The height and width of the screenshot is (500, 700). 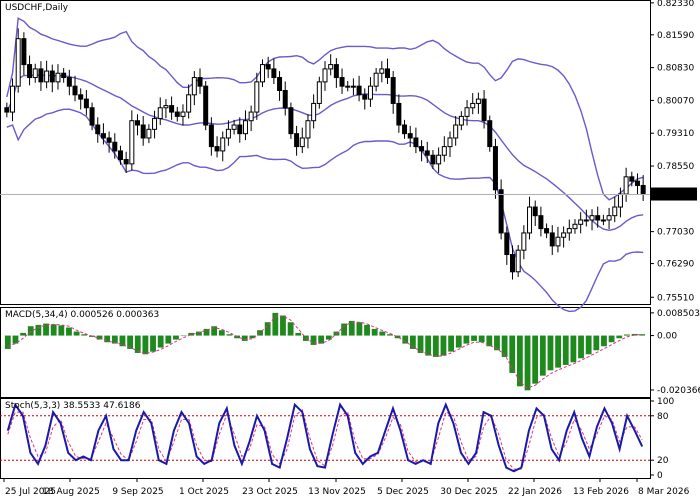 I want to click on x-axis-tick-label: 22 Jan 2026, so click(x=535, y=492).